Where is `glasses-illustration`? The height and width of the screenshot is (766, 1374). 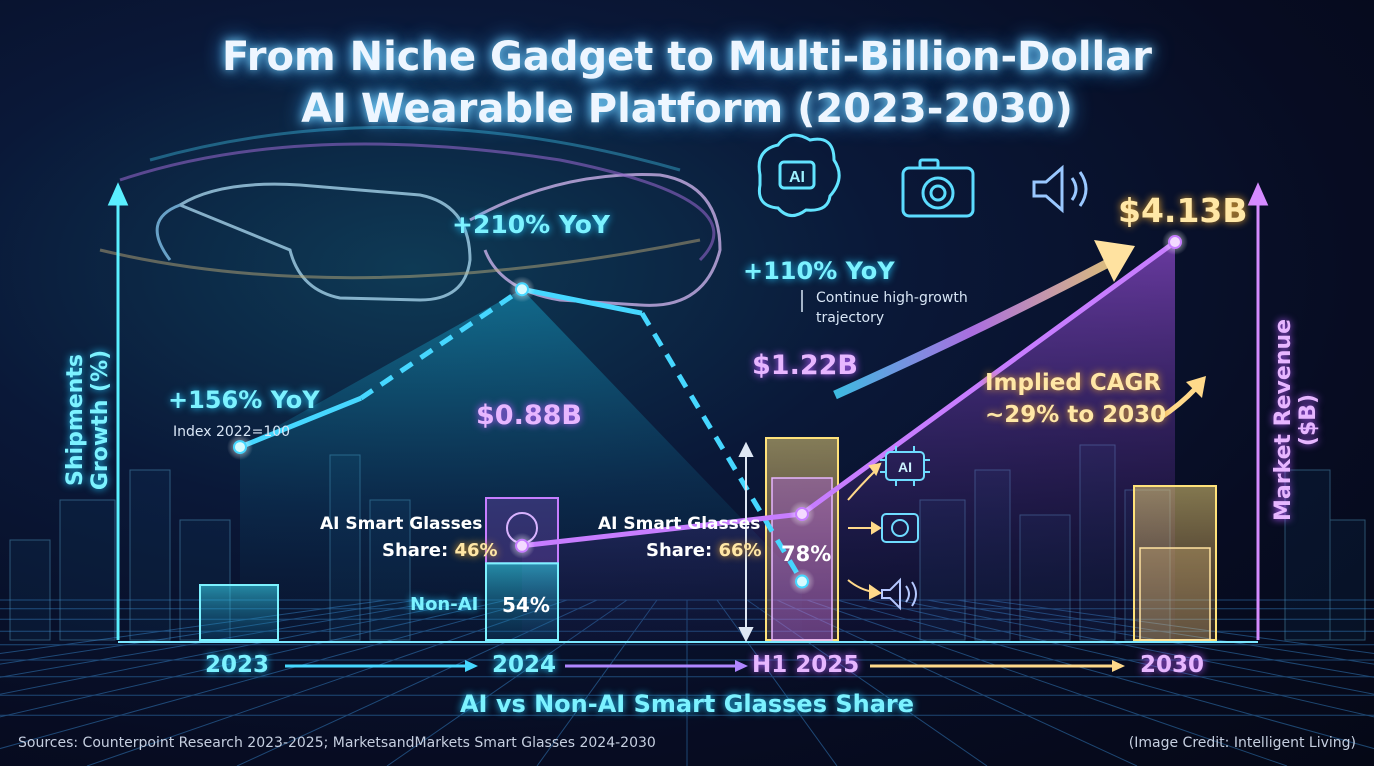
glasses-illustration is located at coordinates (410, 216).